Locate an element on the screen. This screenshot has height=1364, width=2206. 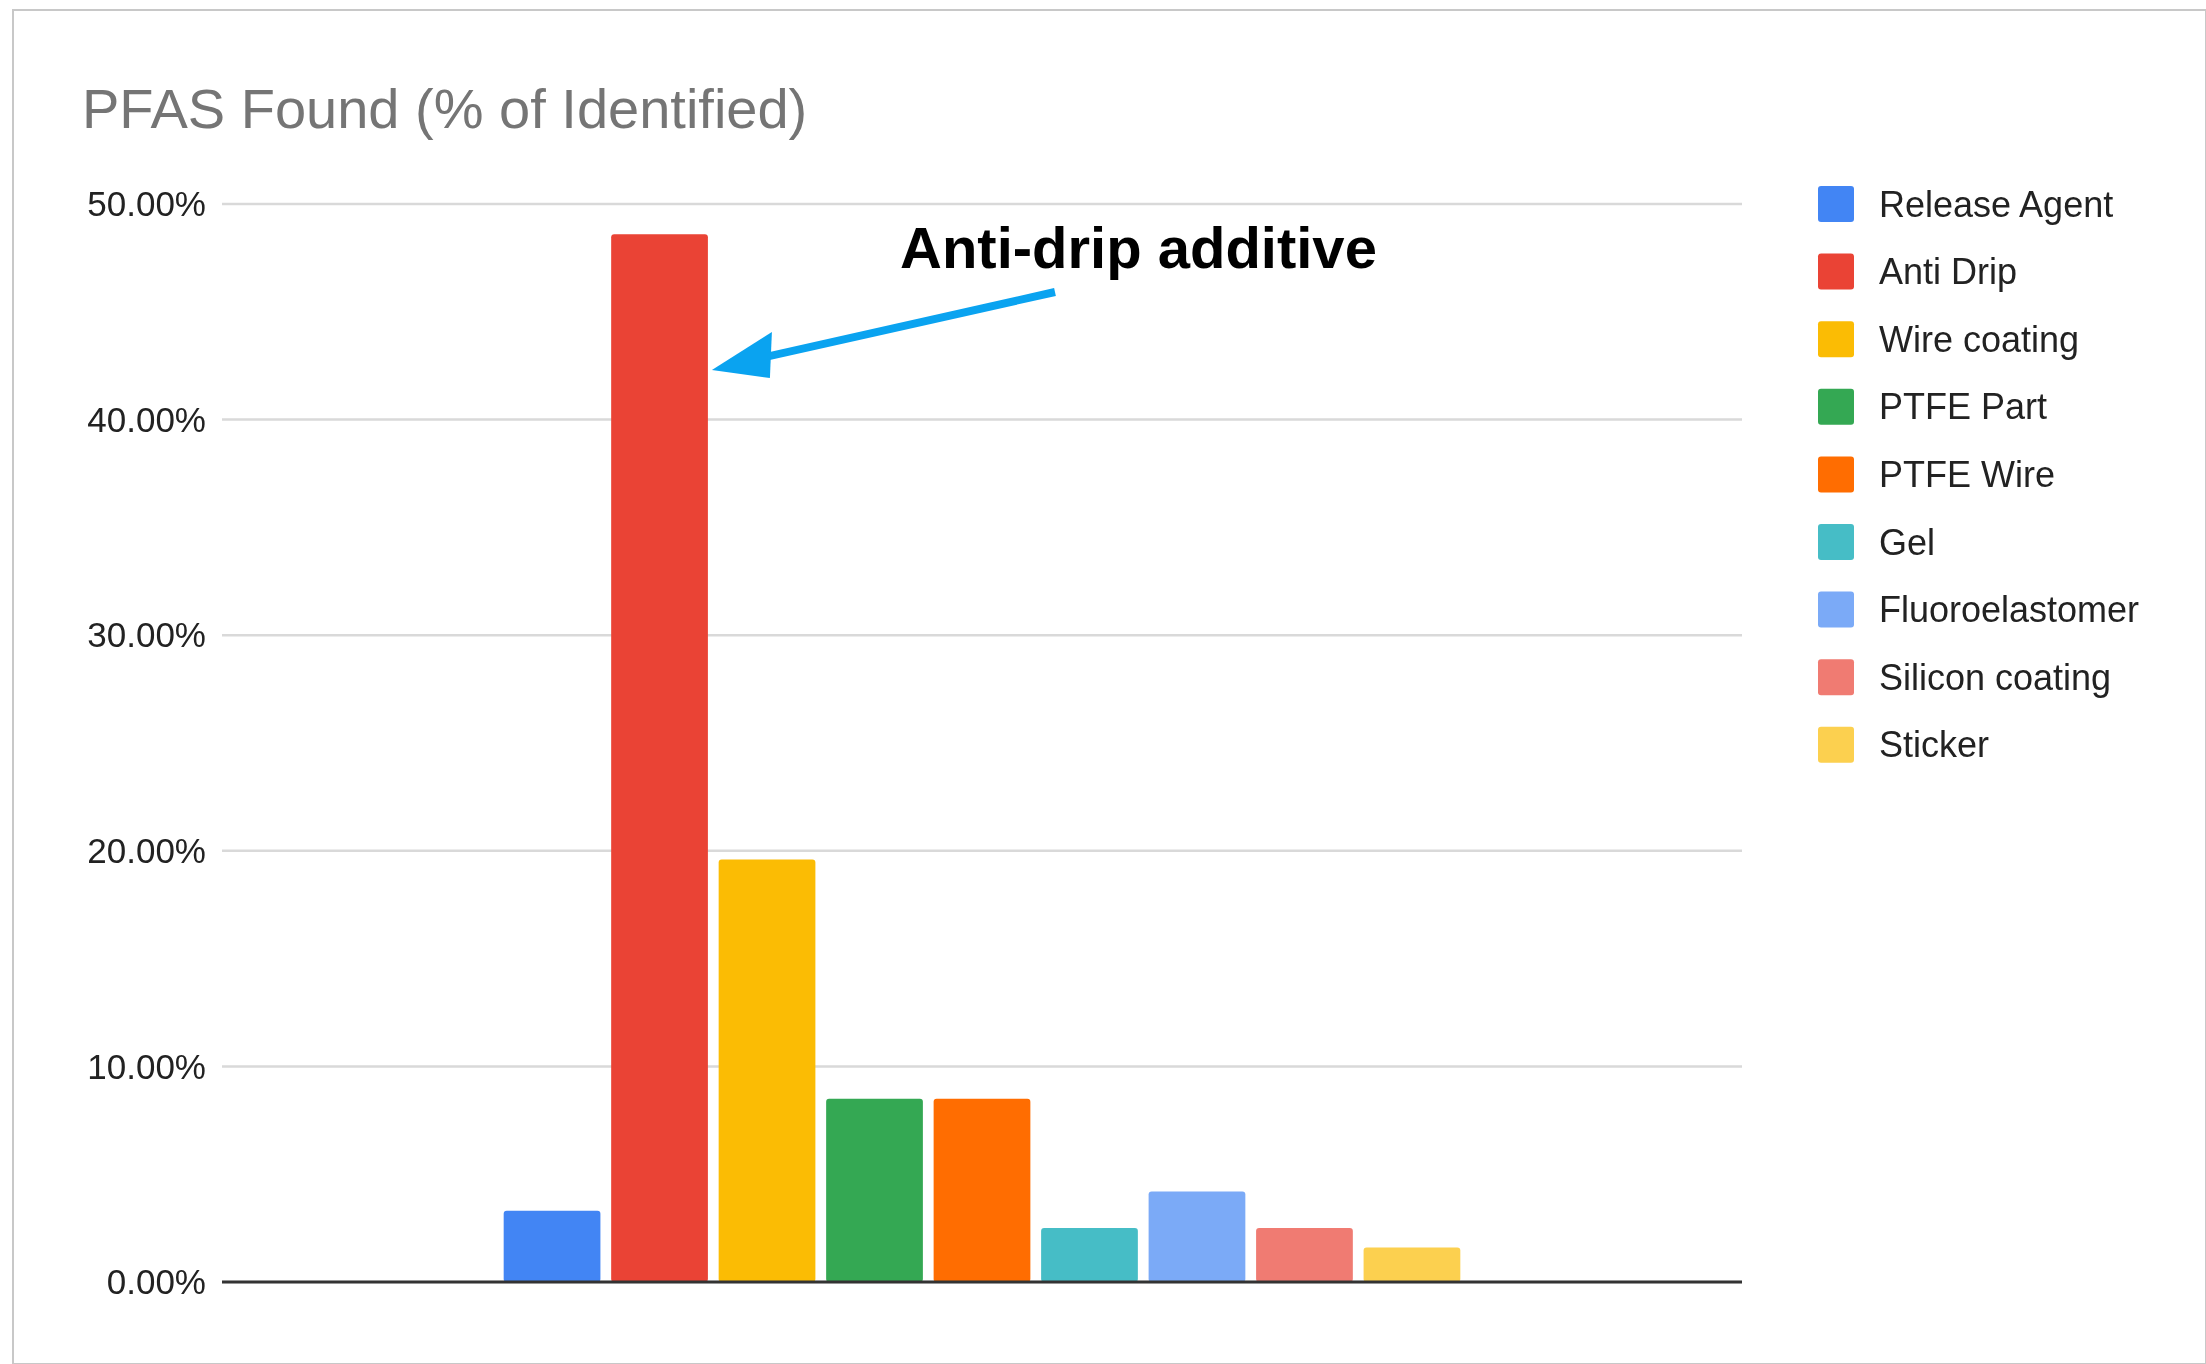
legend-label: Silicon coating is located at coordinates (1995, 677).